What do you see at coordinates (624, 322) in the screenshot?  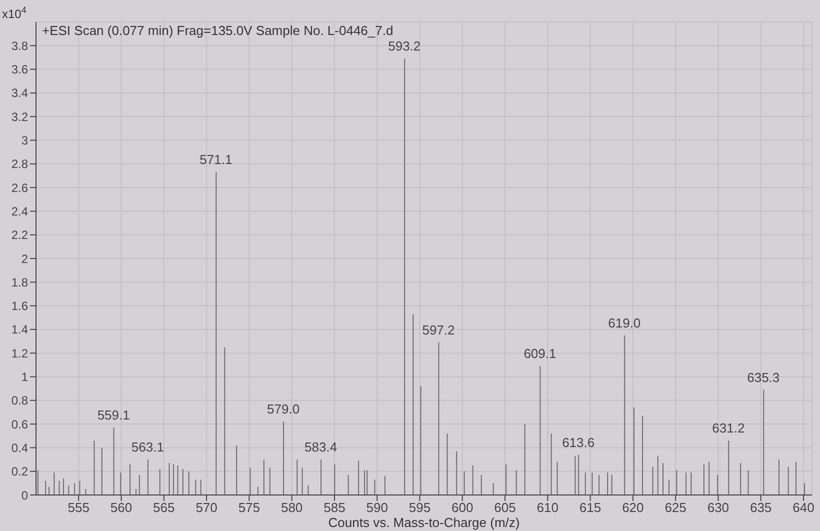 I see `annotation: 619.0` at bounding box center [624, 322].